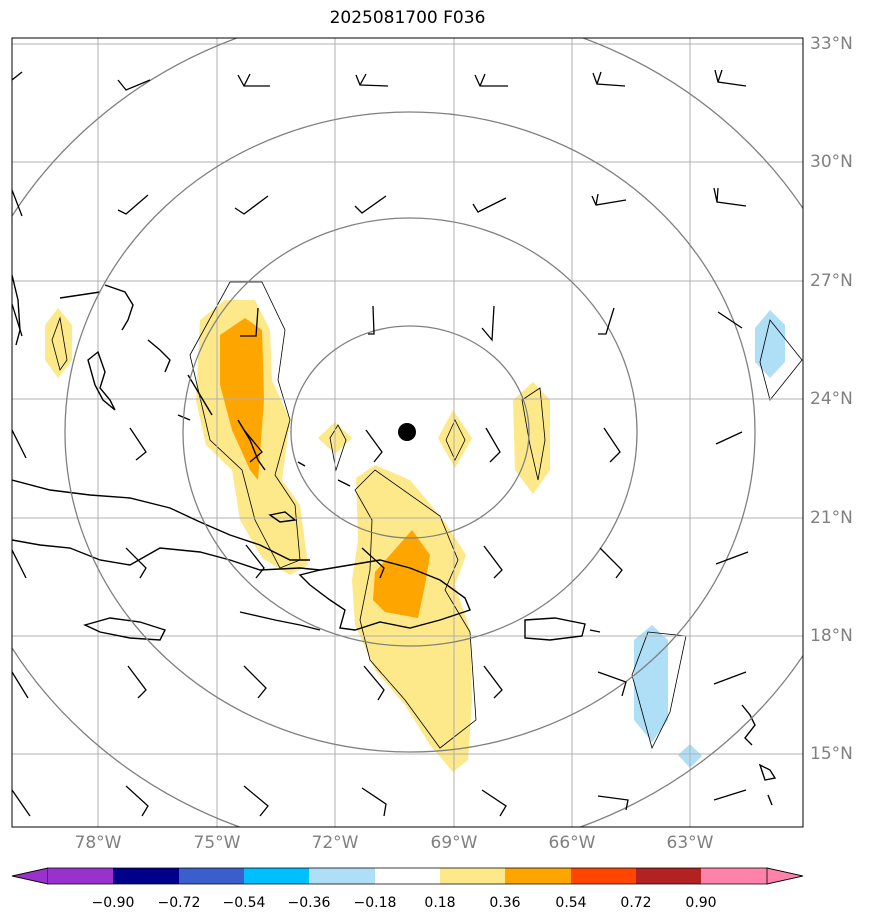 The image size is (873, 924). I want to click on lat-label: 24°N, so click(831, 399).